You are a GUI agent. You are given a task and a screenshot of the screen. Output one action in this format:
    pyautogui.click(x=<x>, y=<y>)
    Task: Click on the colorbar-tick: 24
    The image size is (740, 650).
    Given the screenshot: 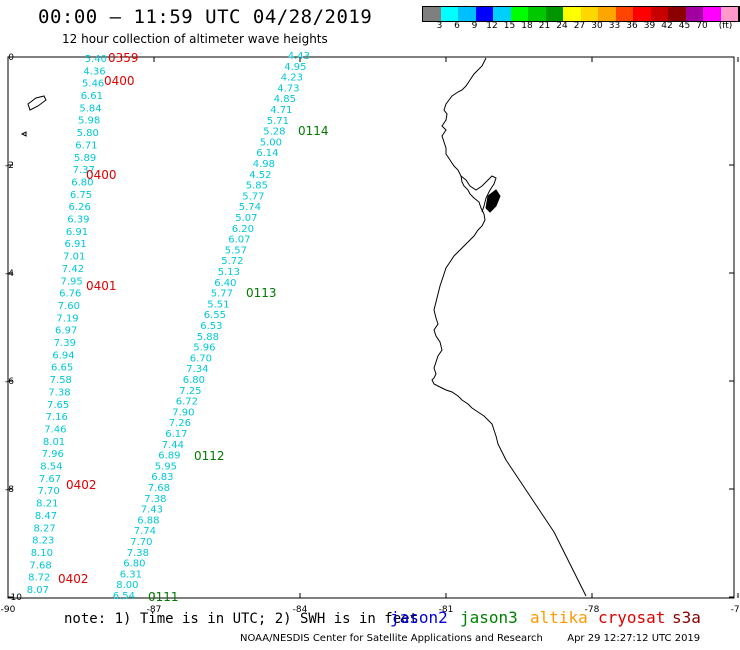 What is the action you would take?
    pyautogui.click(x=562, y=26)
    